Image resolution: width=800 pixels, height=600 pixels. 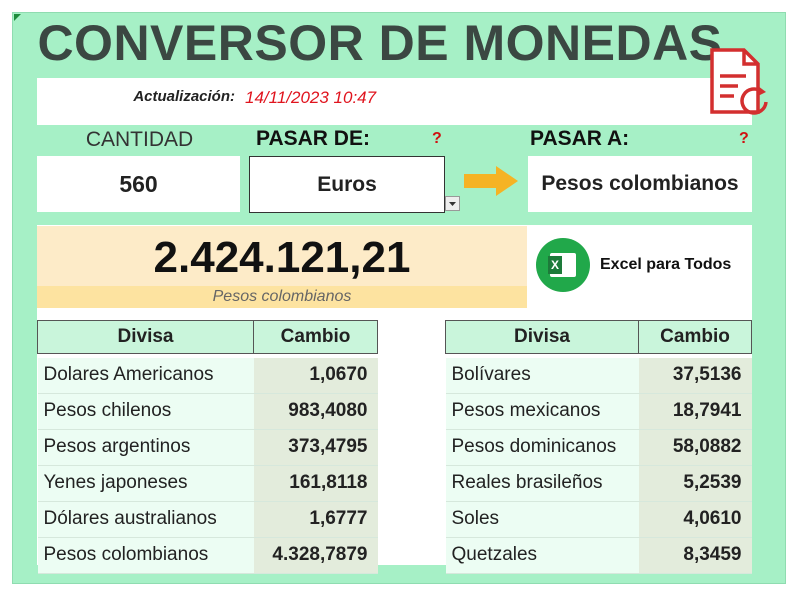 I want to click on update-label: Actualización:, so click(x=184, y=96).